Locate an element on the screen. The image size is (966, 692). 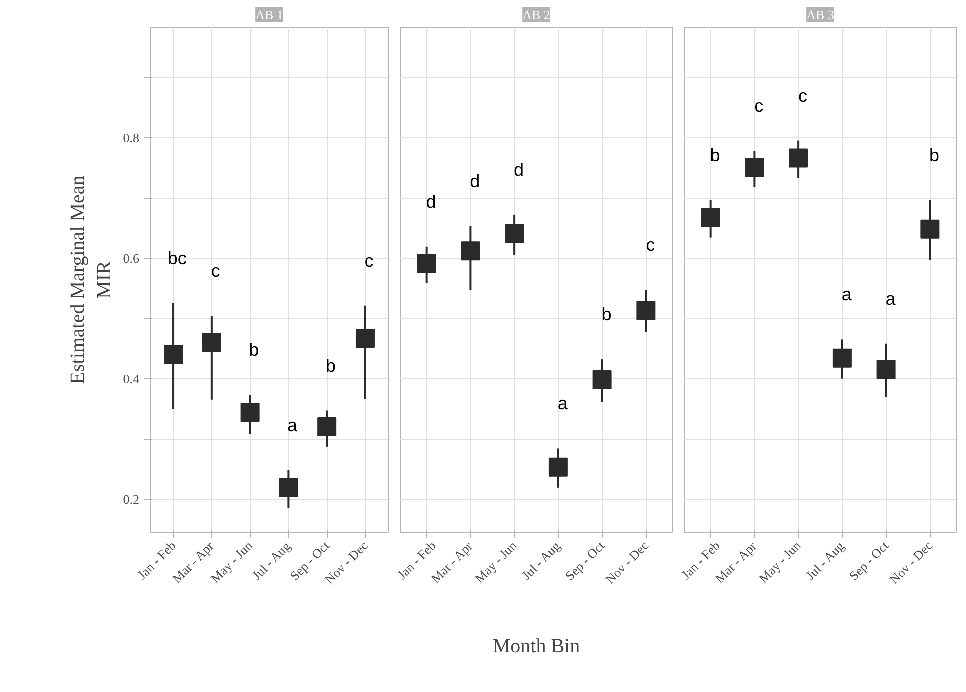
y-tick-label: 0.8 is located at coordinates (131, 138).